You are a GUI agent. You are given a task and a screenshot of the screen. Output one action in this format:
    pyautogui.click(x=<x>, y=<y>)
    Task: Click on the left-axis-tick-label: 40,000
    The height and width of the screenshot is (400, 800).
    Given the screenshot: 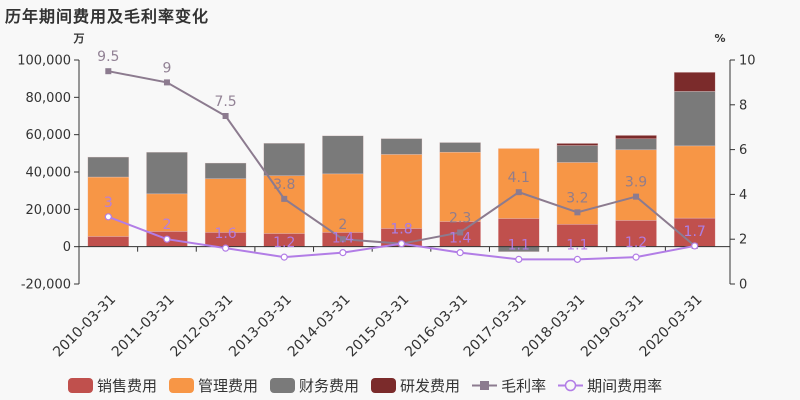 What is the action you would take?
    pyautogui.click(x=49, y=173)
    